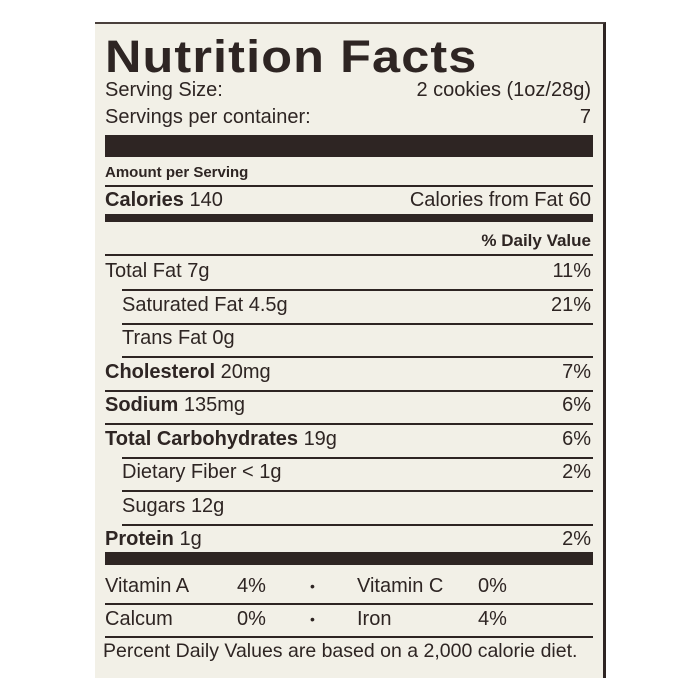 The height and width of the screenshot is (700, 700). I want to click on nutrient-name: Sodium 135mg, so click(175, 405).